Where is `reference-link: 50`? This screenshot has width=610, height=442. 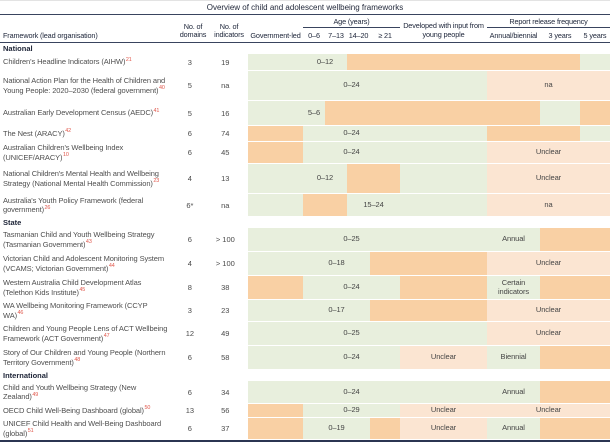
reference-link: 50 is located at coordinates (147, 408).